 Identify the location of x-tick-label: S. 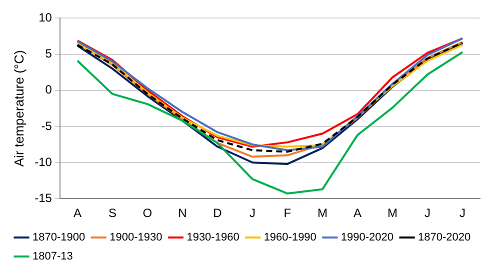
(112, 213).